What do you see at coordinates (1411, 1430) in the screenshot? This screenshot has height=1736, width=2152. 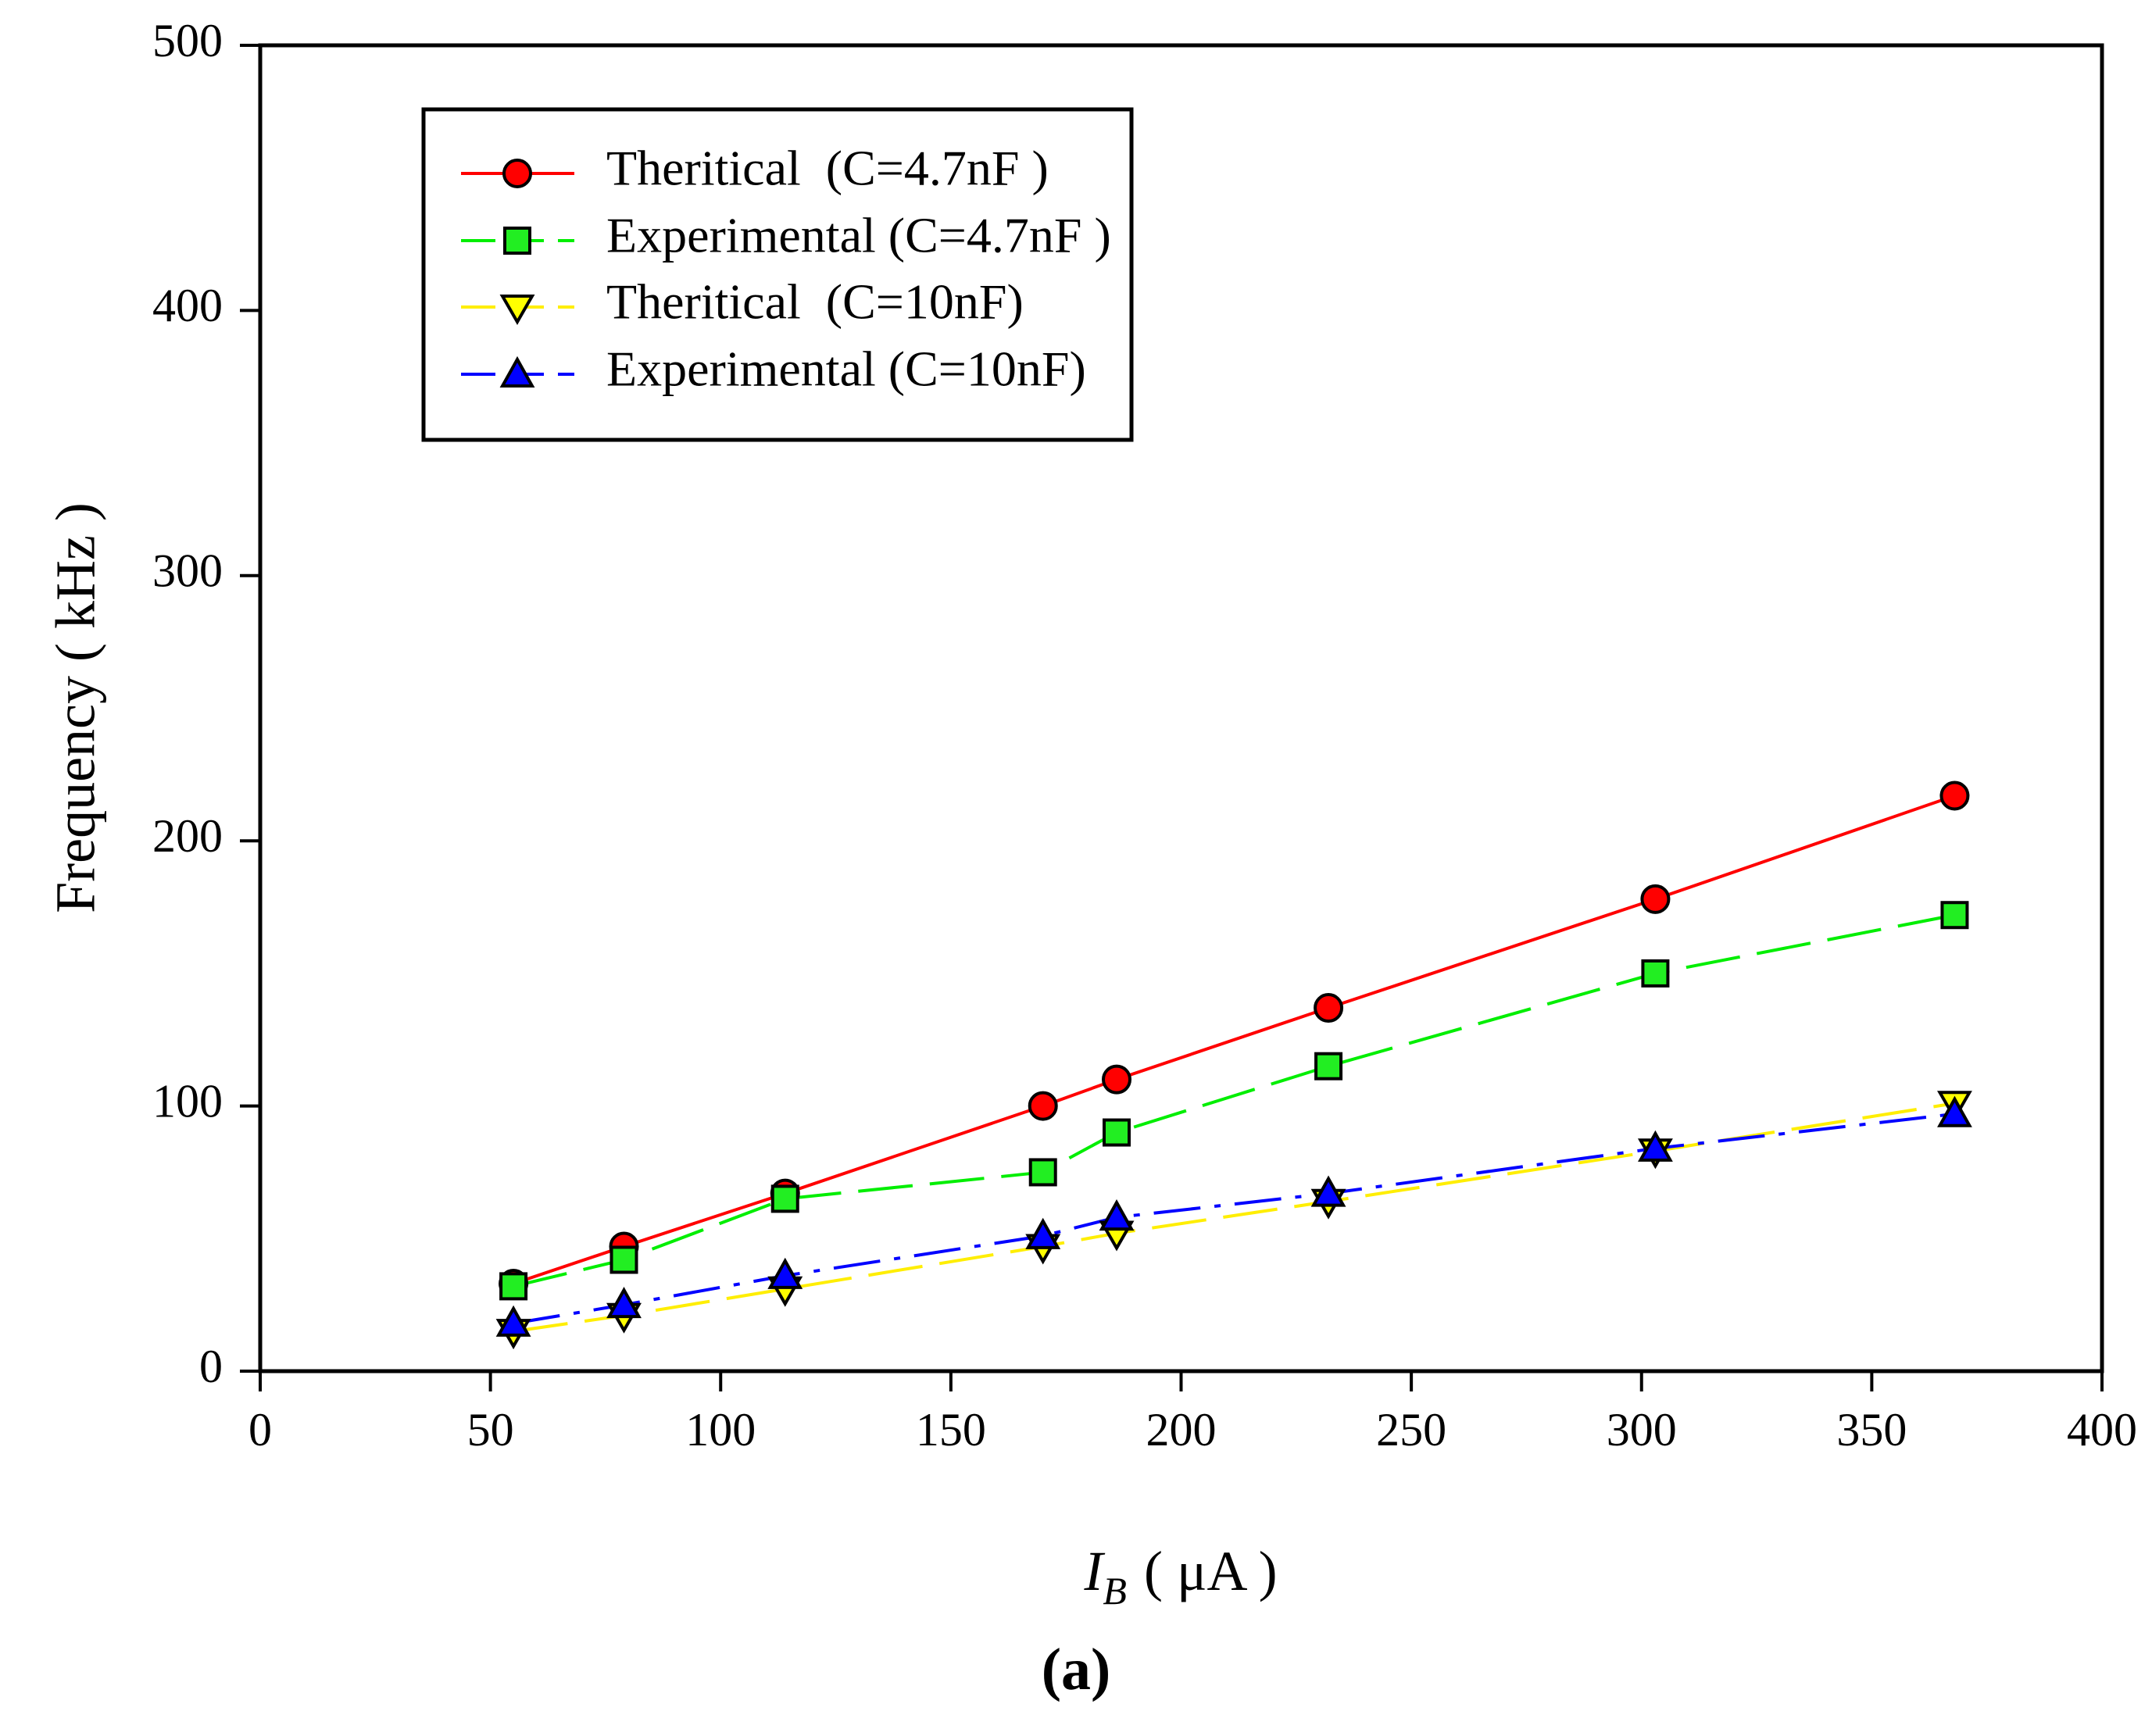 I see `x-tick-label: 250` at bounding box center [1411, 1430].